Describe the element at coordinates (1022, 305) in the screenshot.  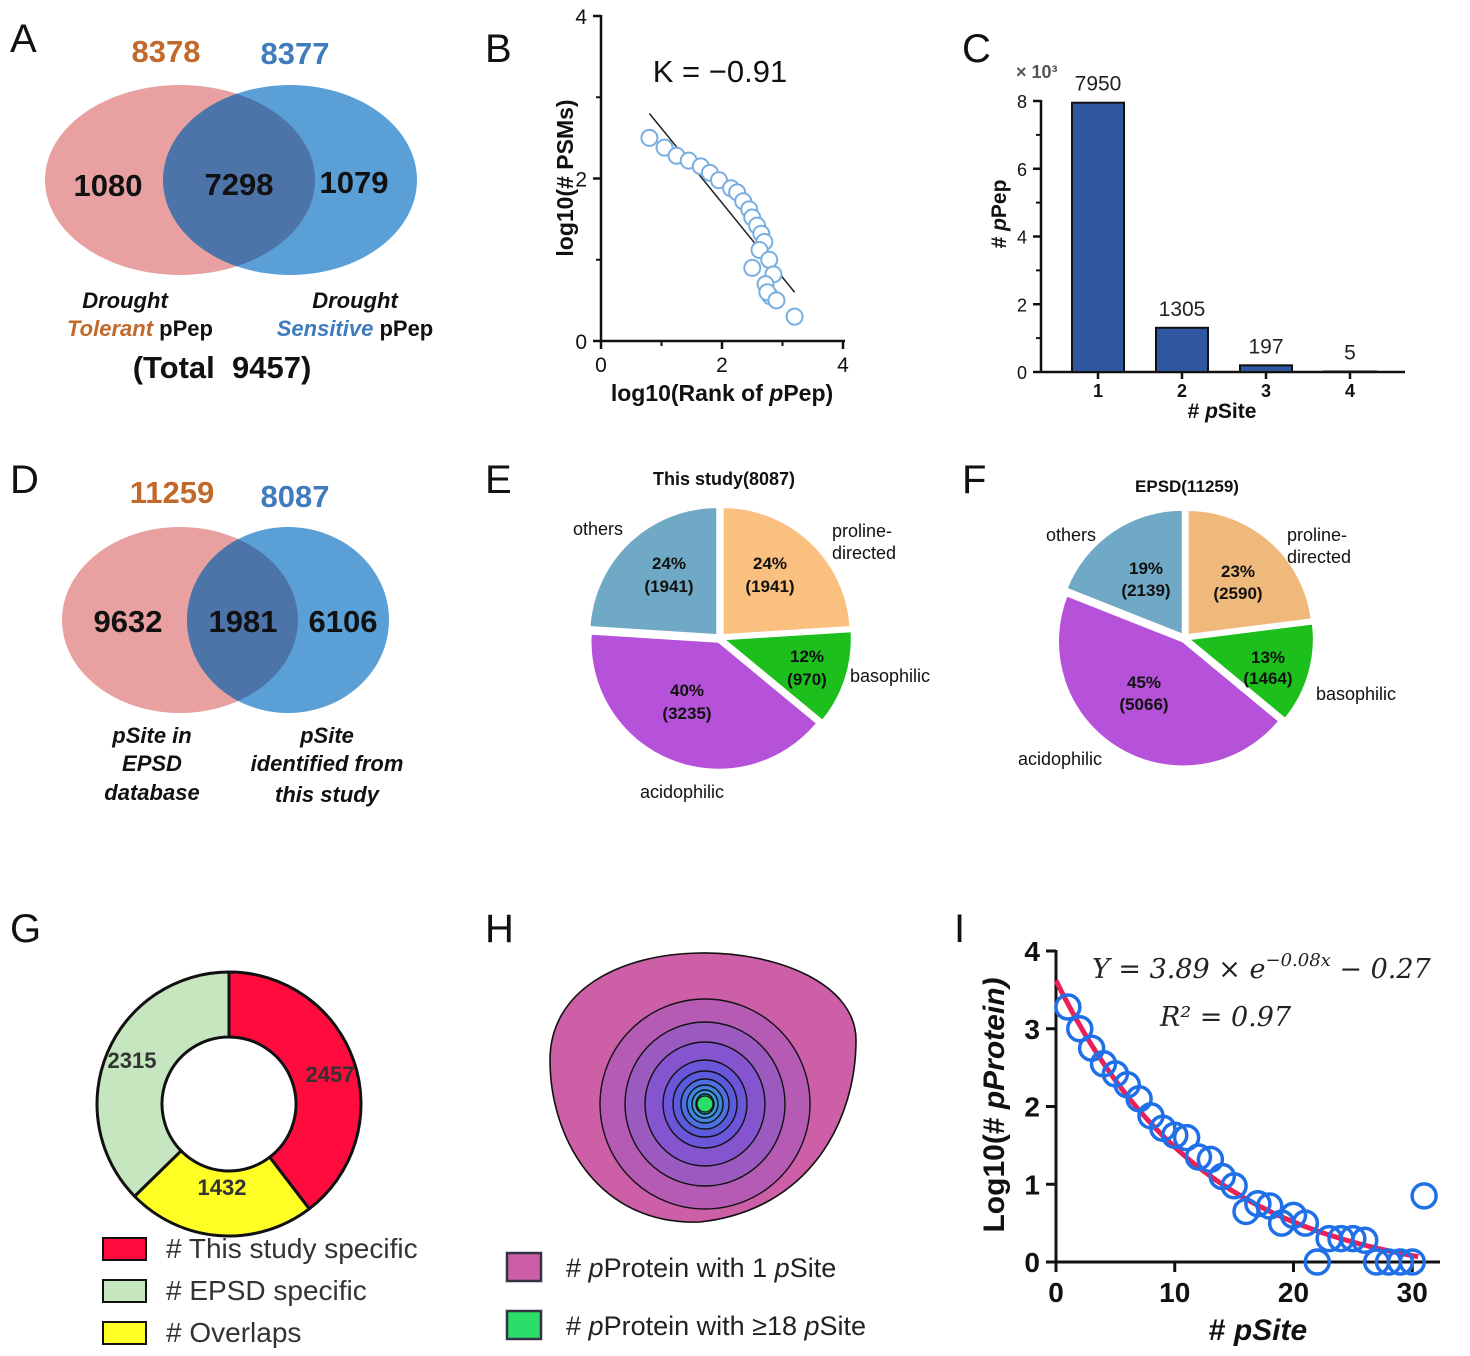
I see `chart-c-ytick-label: 2` at that location.